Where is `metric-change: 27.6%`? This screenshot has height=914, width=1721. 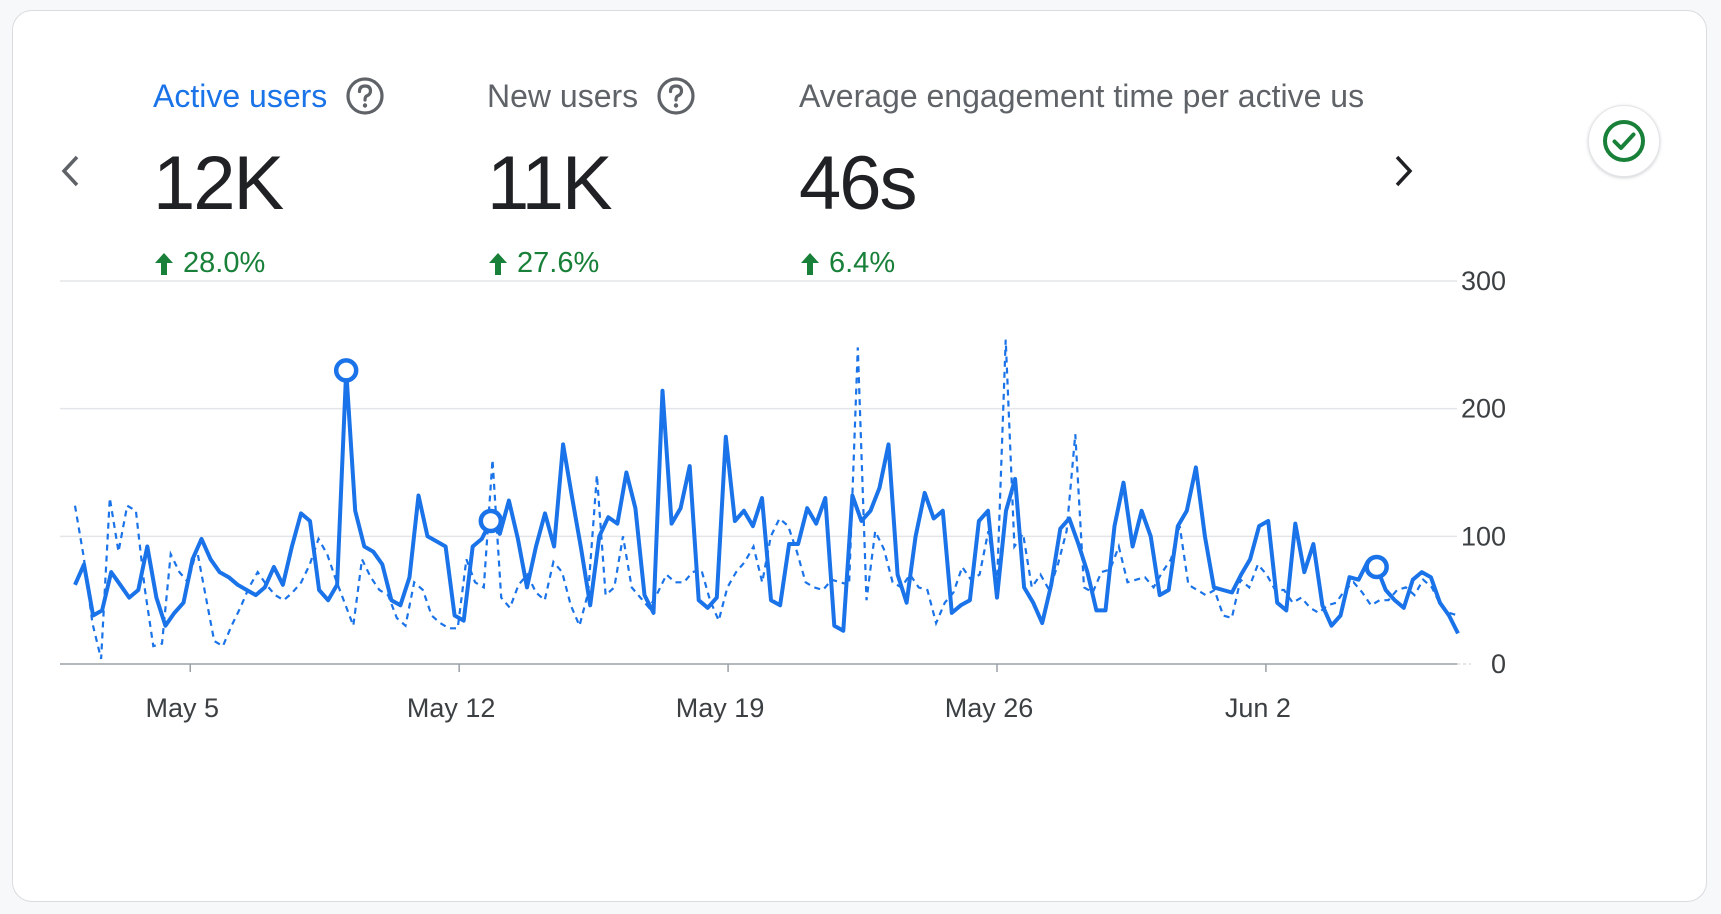 metric-change: 27.6% is located at coordinates (591, 263).